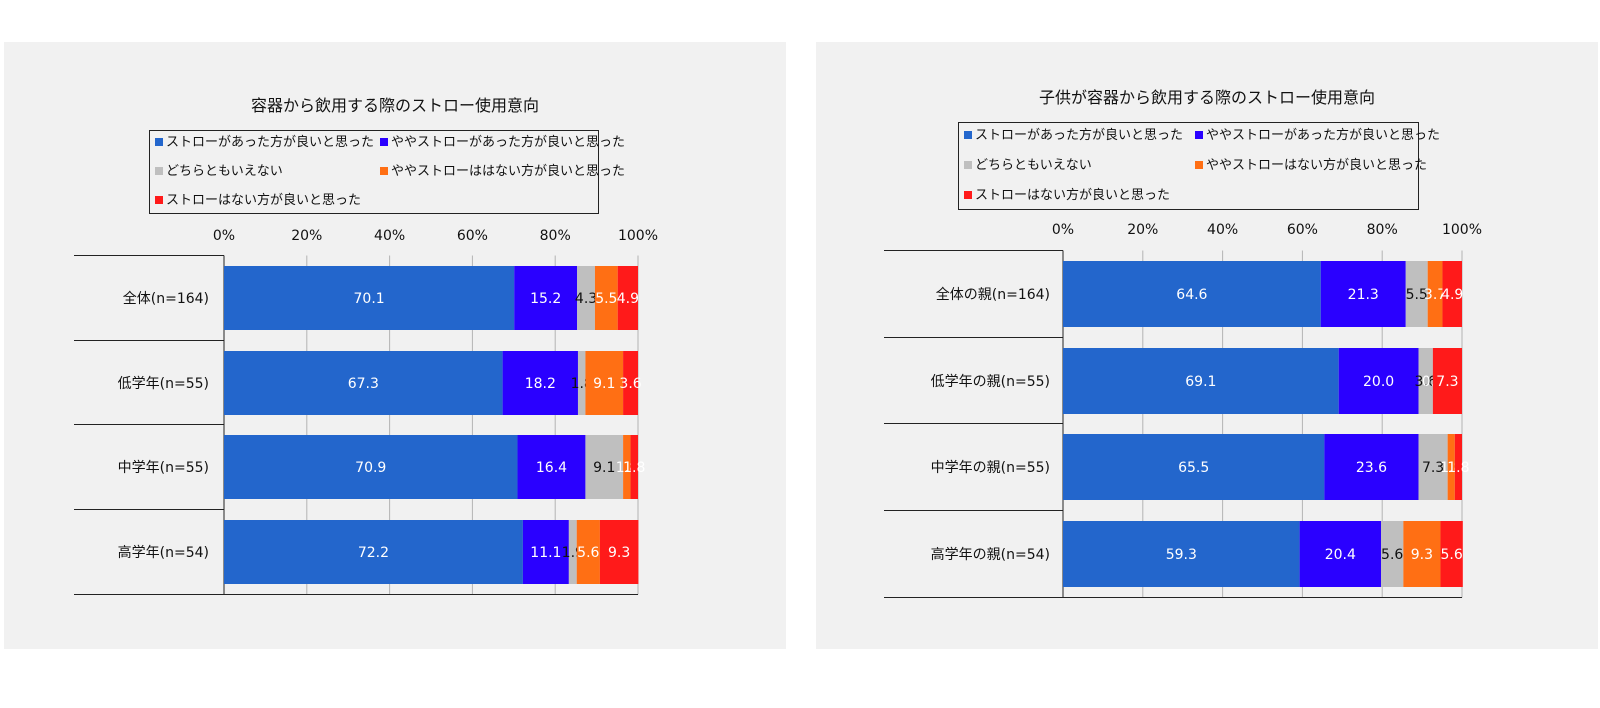 This screenshot has width=1600, height=708. I want to click on data-label: 15.2, so click(545, 299).